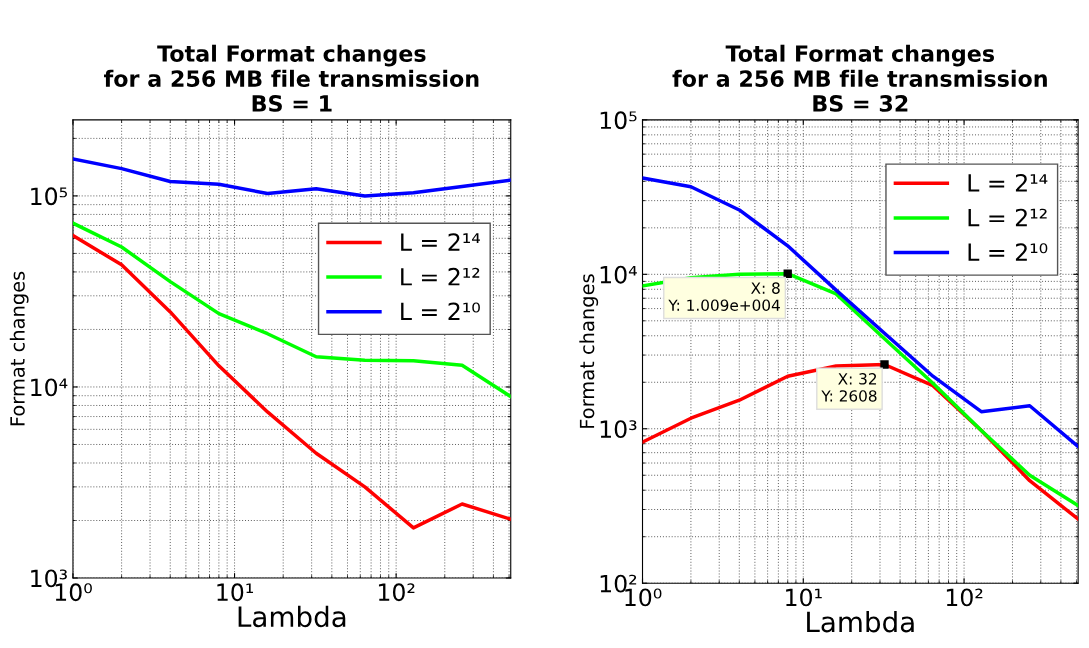  I want to click on y-tick-label: 10³, so click(618, 429).